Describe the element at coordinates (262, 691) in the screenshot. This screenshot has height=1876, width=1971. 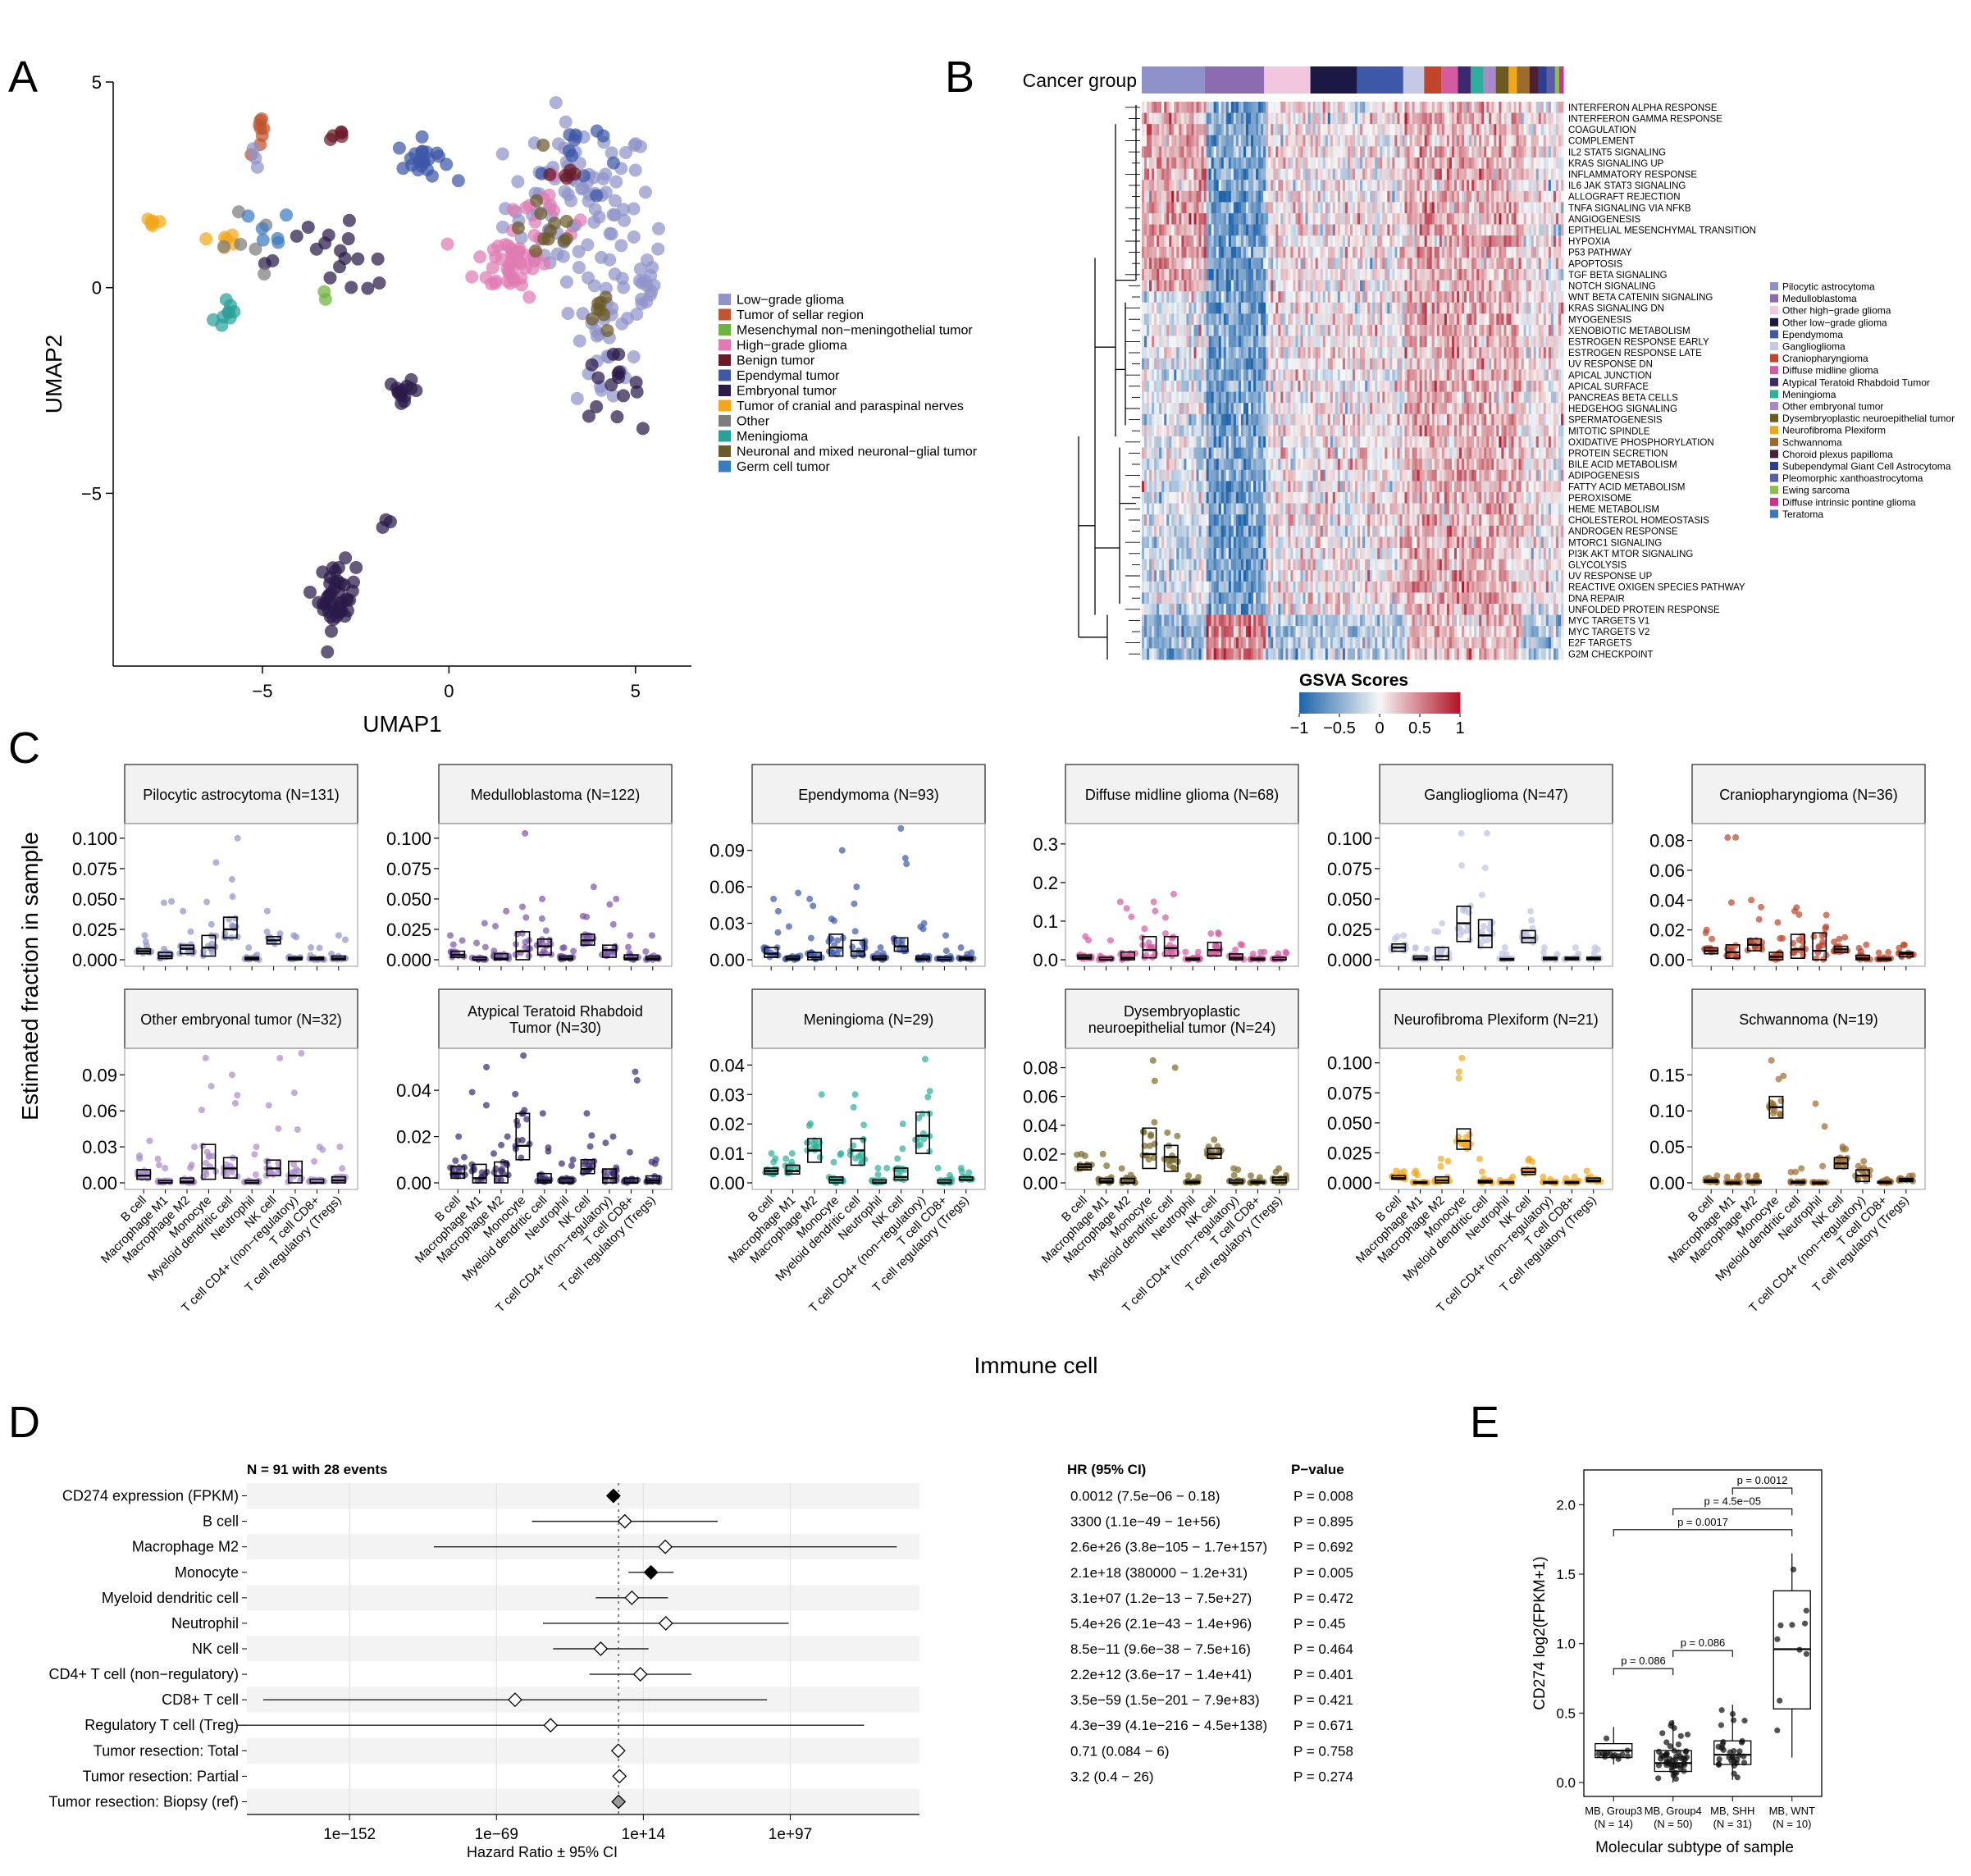
I see `x-tick-label: −5` at that location.